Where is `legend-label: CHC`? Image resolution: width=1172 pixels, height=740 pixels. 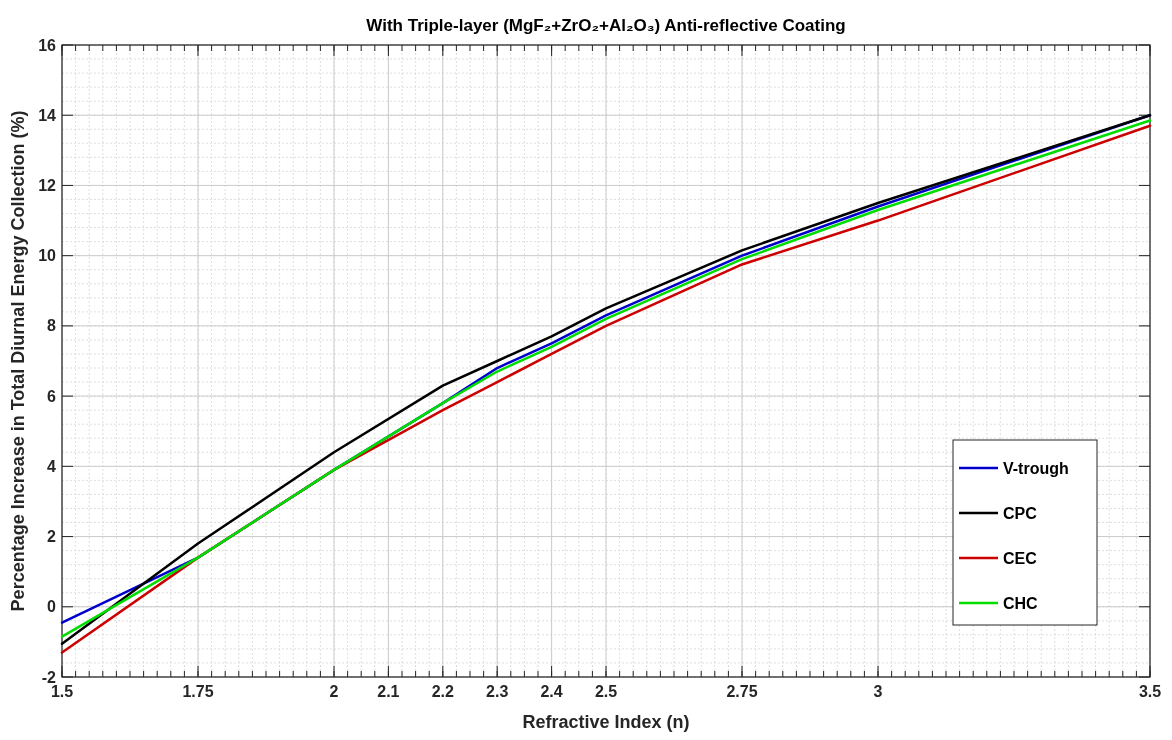
legend-label: CHC is located at coordinates (1021, 603).